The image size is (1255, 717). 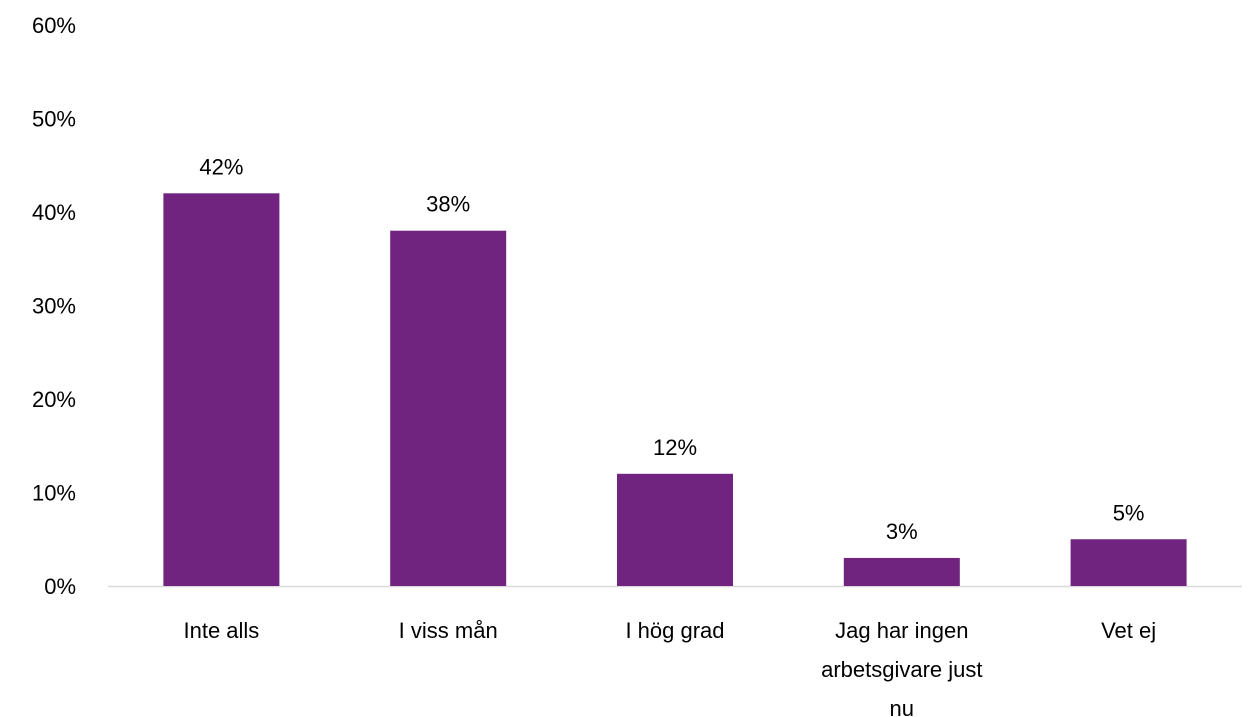 I want to click on y-tick-label: 20%, so click(x=54, y=399).